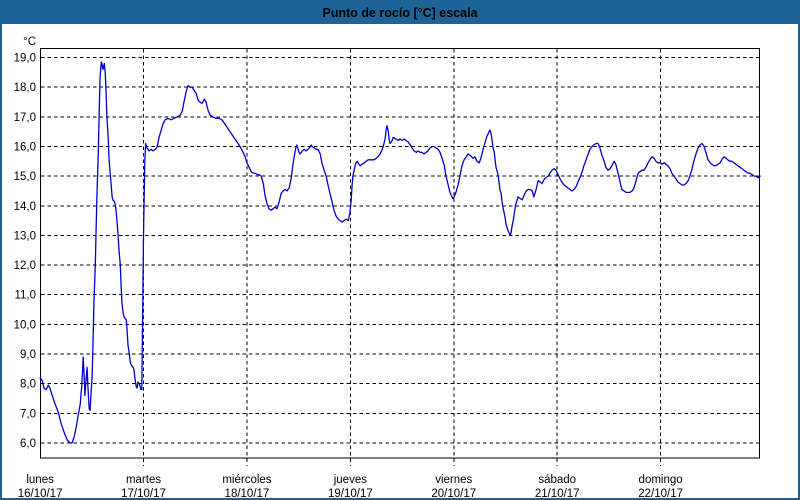 Image resolution: width=800 pixels, height=500 pixels. What do you see at coordinates (143, 480) in the screenshot?
I see `weekday-label: martes` at bounding box center [143, 480].